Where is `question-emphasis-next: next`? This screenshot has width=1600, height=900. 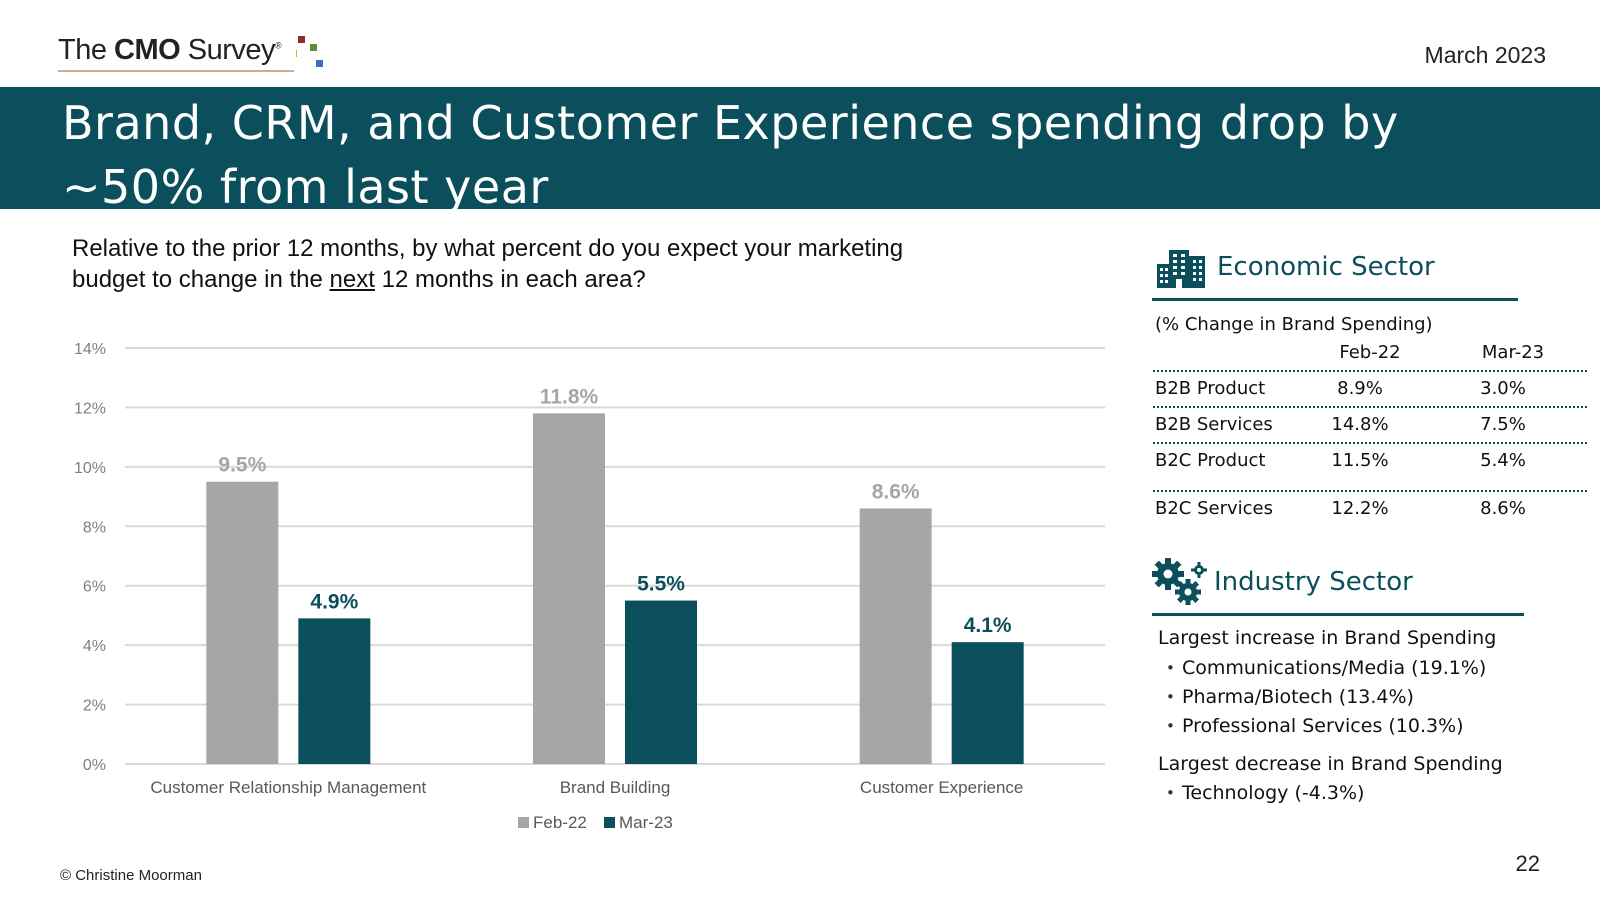 question-emphasis-next: next is located at coordinates (352, 279).